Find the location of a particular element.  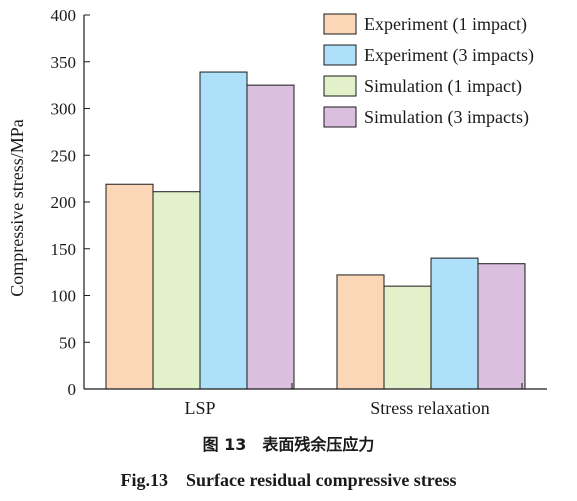

y-tick-label: 0 is located at coordinates (72, 389).